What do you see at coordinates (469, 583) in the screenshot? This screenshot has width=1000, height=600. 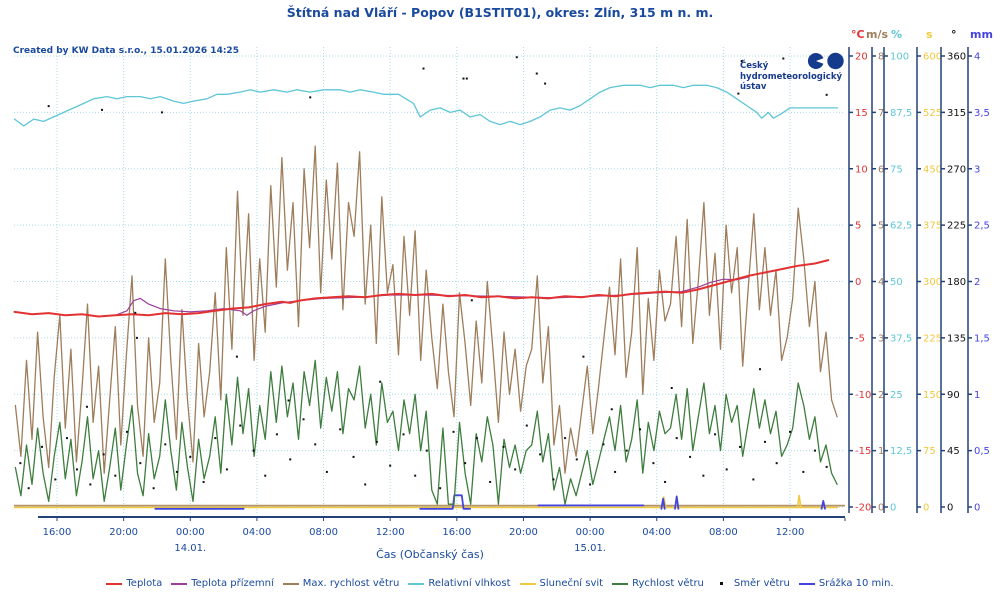 I see `legend-label: Relativní vlhkost` at bounding box center [469, 583].